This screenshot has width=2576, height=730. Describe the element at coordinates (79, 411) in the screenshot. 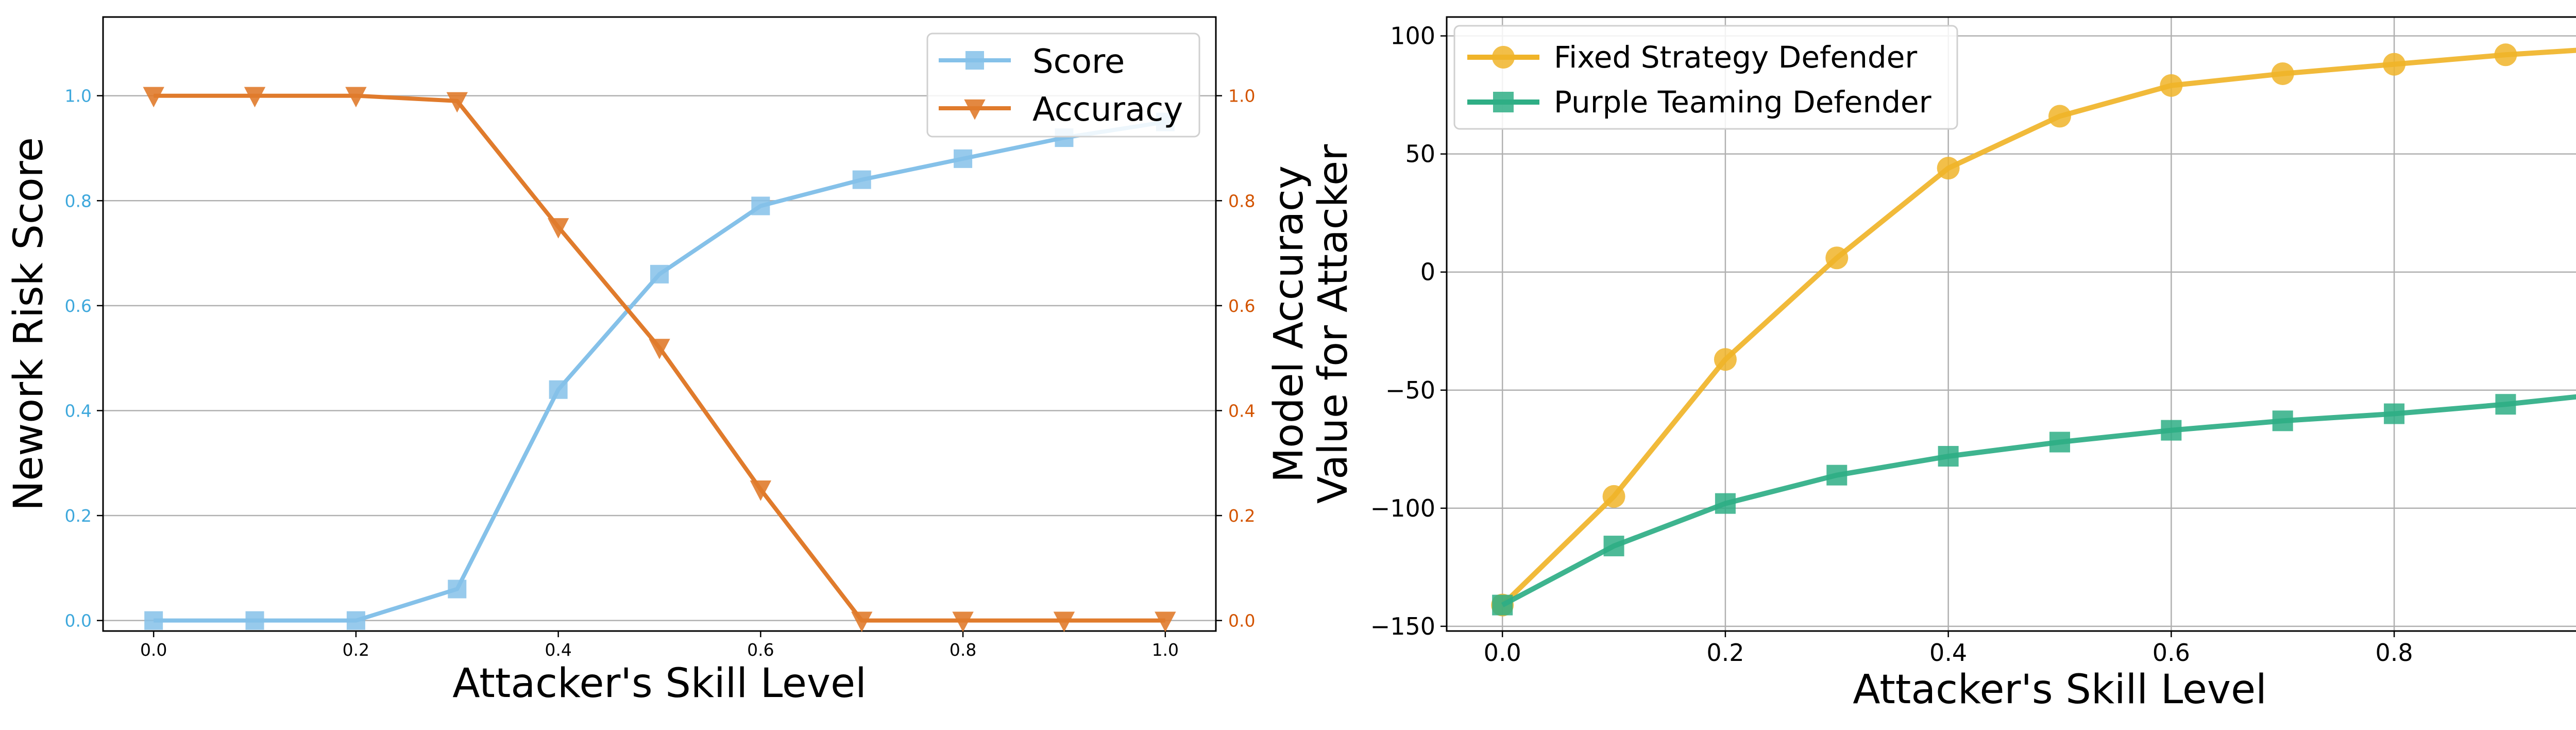

I see `y-tick-label: 0.4` at that location.